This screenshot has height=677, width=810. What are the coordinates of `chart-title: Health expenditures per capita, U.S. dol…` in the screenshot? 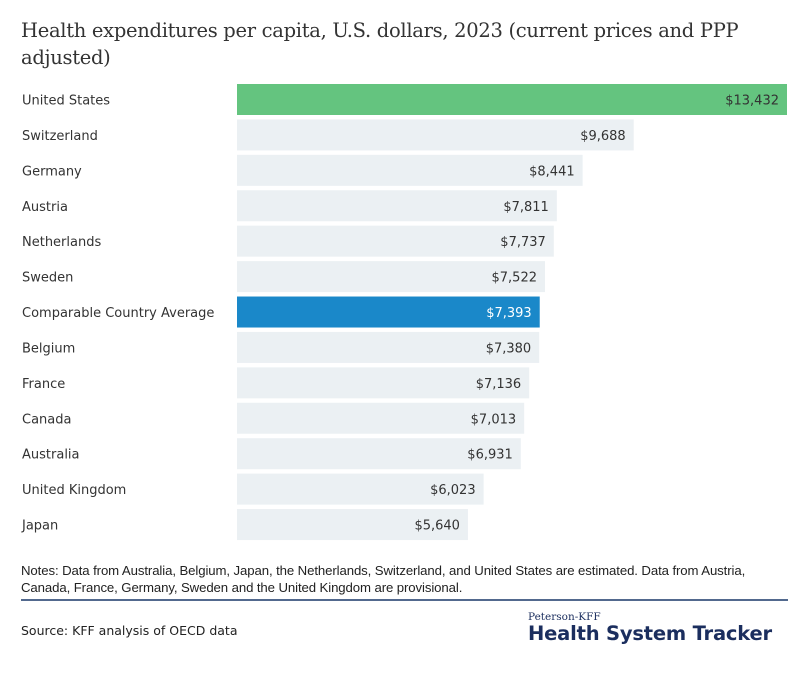 It's located at (380, 44).